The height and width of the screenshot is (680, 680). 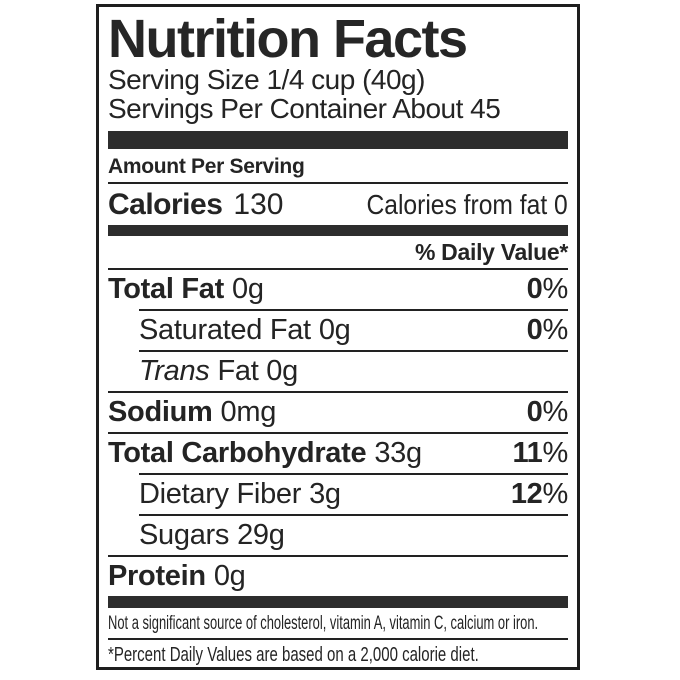 What do you see at coordinates (338, 371) in the screenshot?
I see `row-trans-fat: Trans Fat 0g` at bounding box center [338, 371].